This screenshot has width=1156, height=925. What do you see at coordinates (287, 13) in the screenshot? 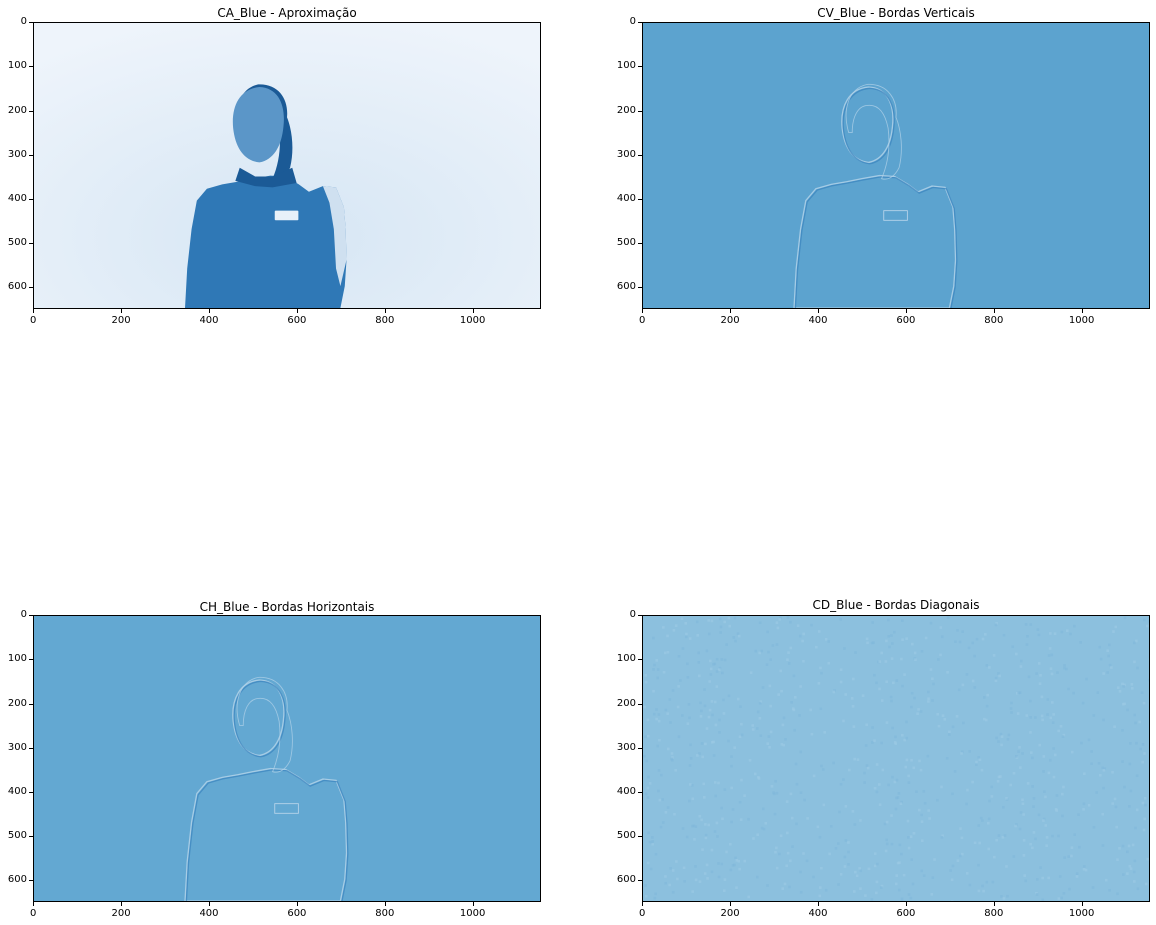
I see `subplot-title: CA_Blue - Aproximação` at bounding box center [287, 13].